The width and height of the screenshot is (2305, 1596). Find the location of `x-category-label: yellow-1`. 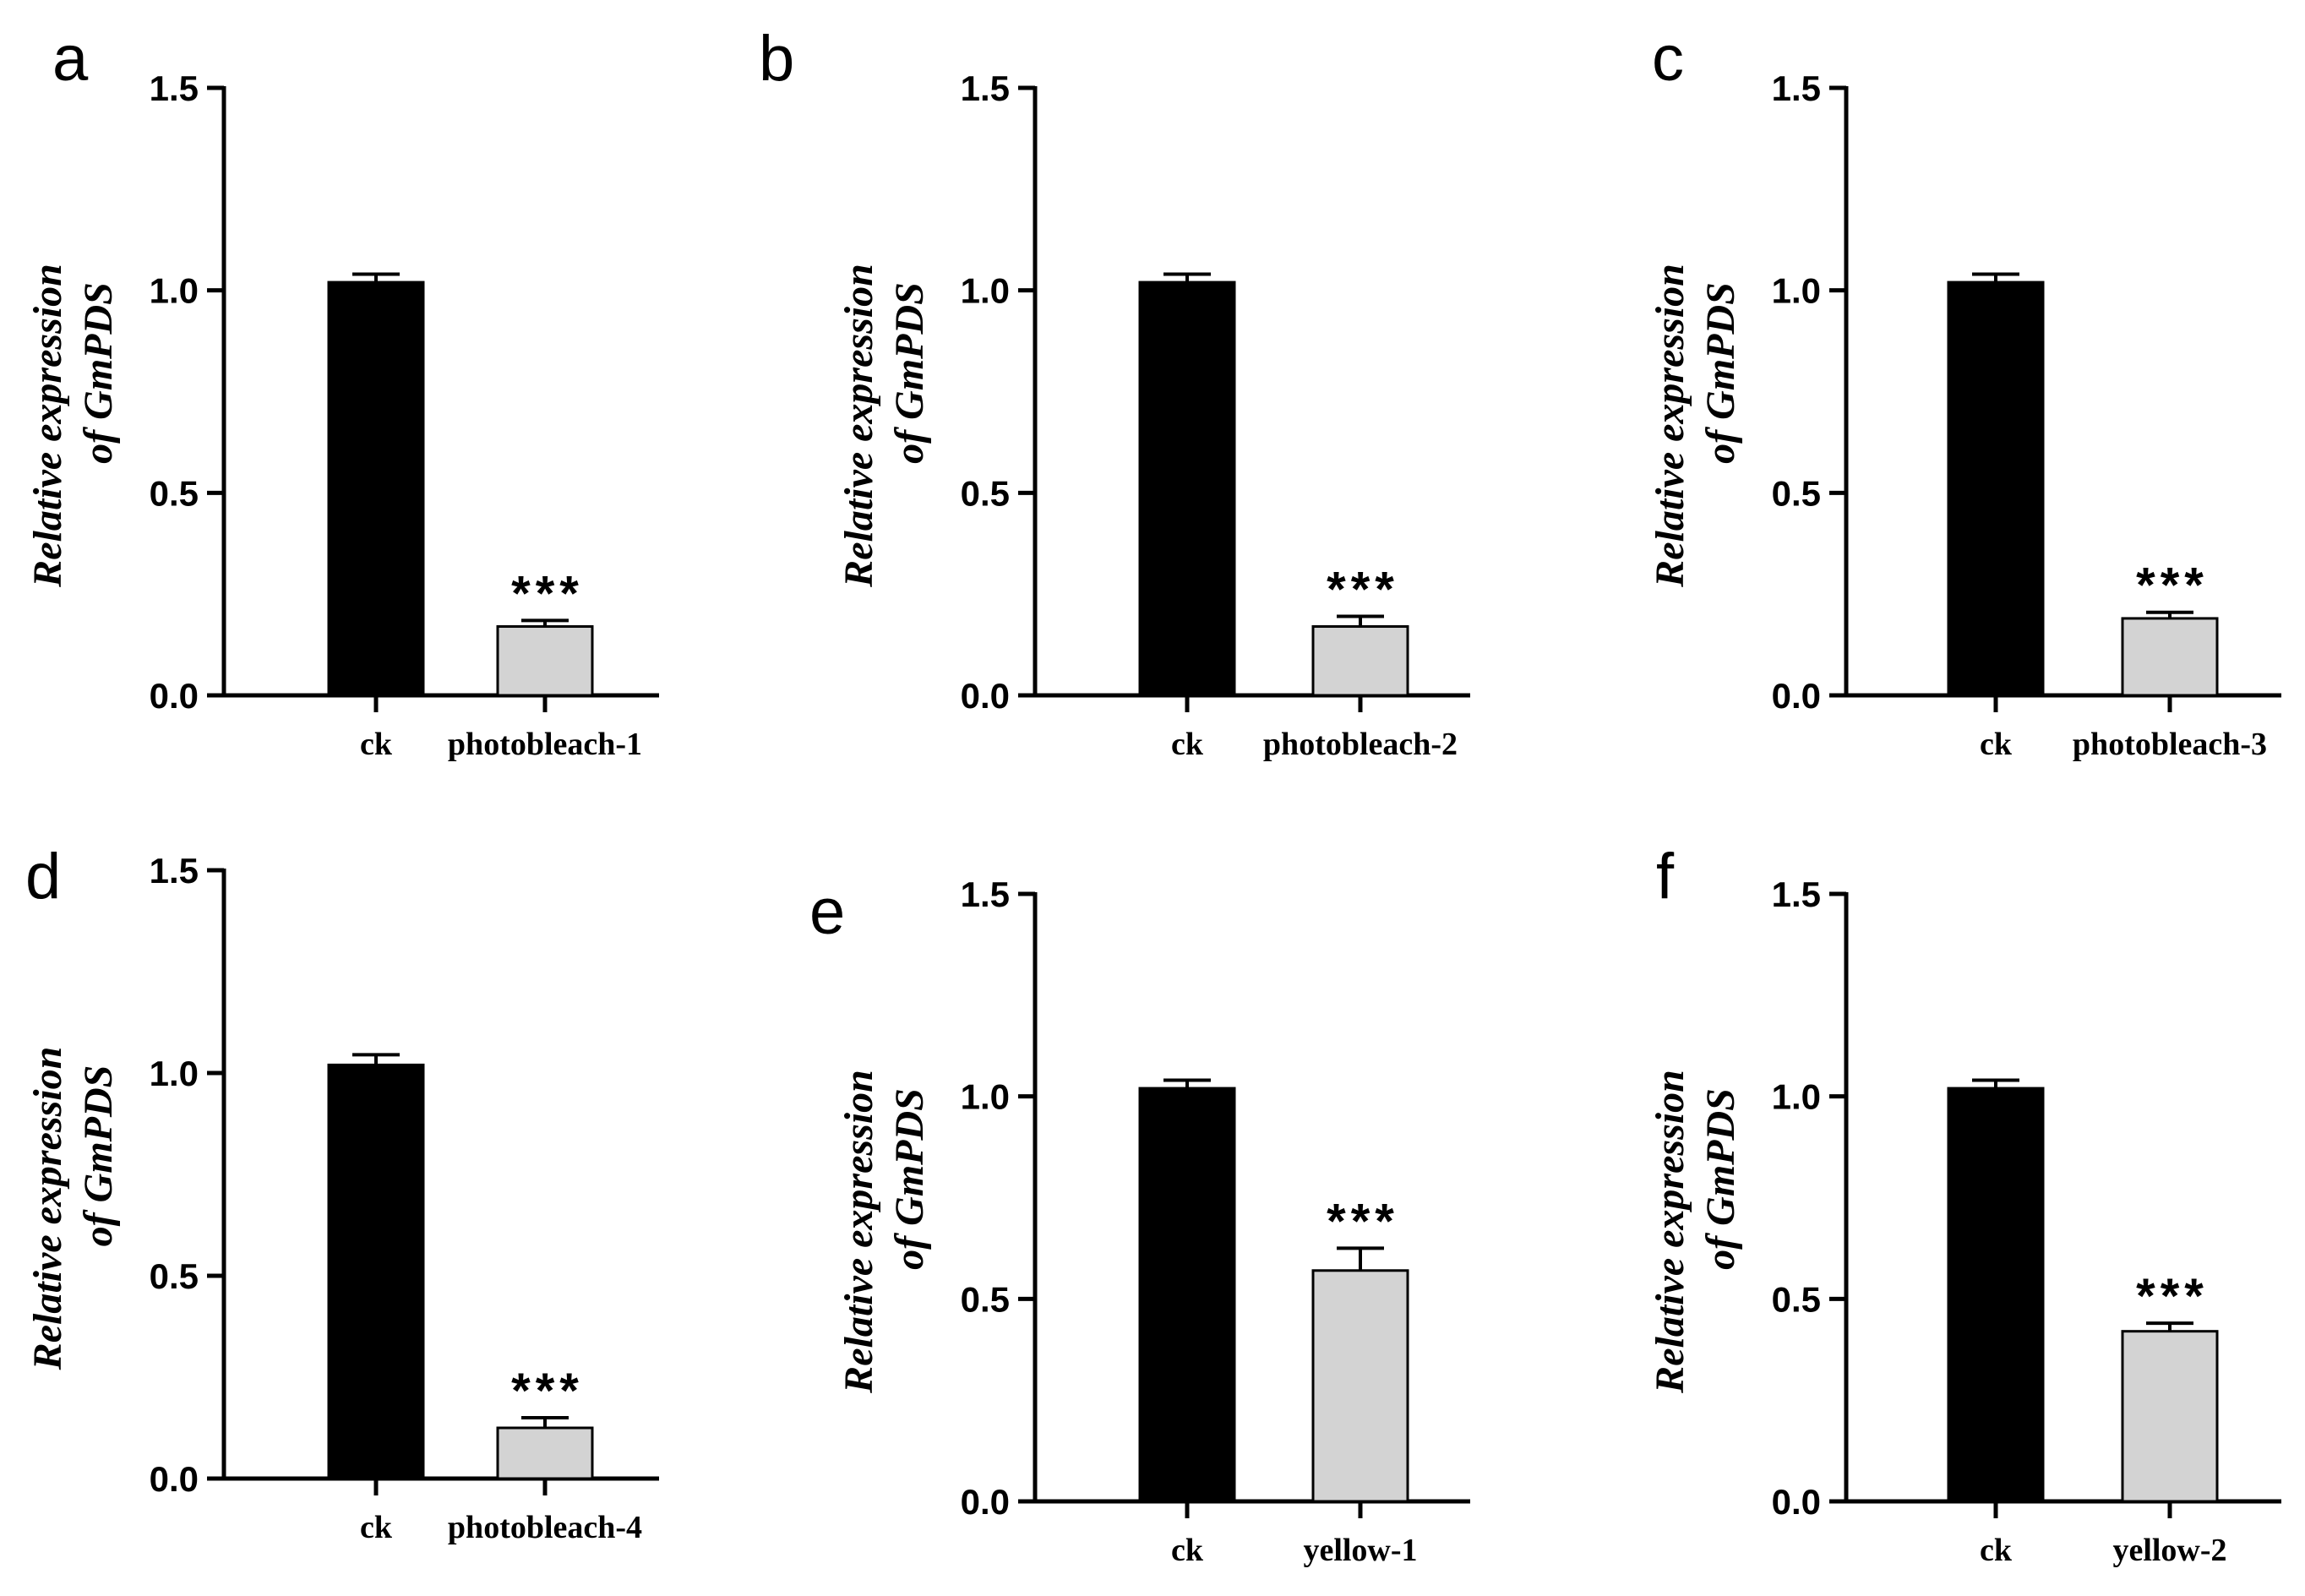

x-category-label: yellow-1 is located at coordinates (1360, 1550).